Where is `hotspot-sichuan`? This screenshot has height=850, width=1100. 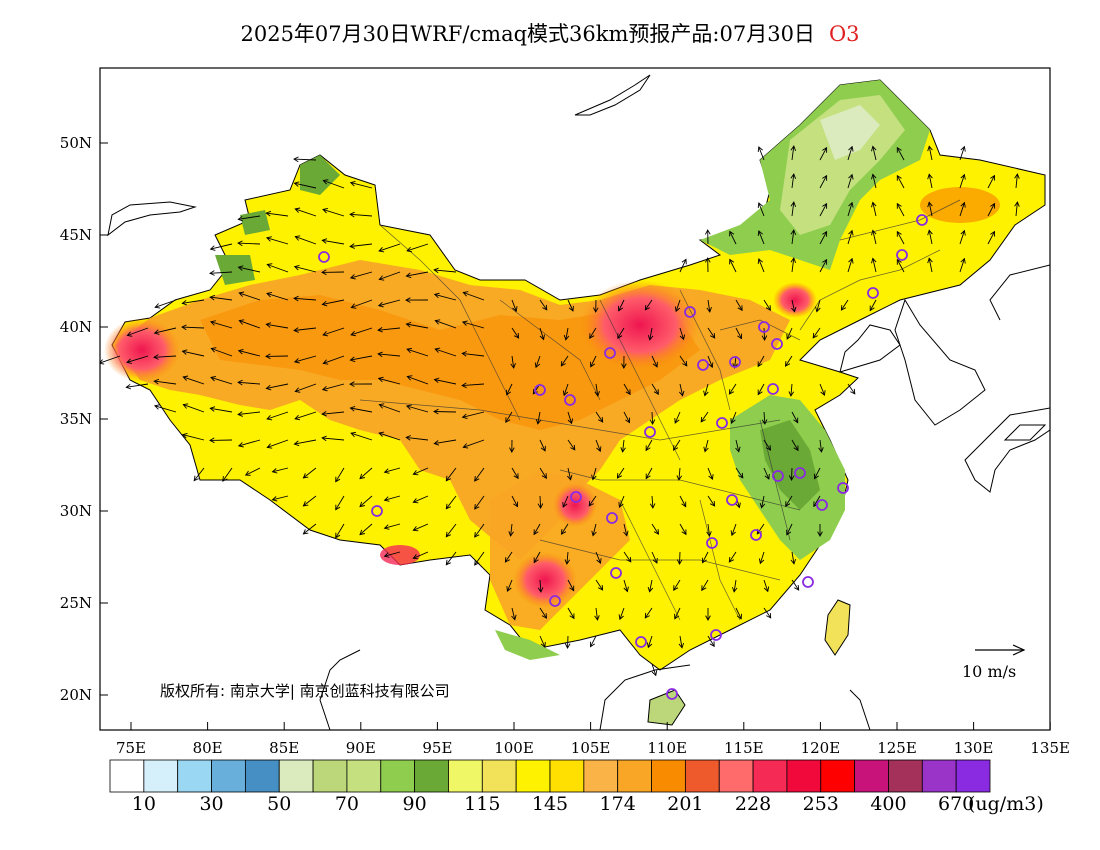 hotspot-sichuan is located at coordinates (575, 505).